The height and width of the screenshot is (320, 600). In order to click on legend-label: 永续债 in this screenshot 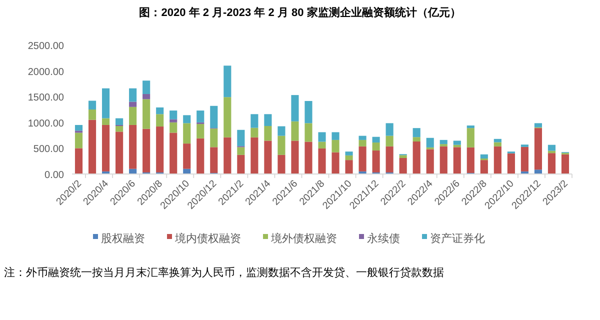, I will do `click(383, 238)`.